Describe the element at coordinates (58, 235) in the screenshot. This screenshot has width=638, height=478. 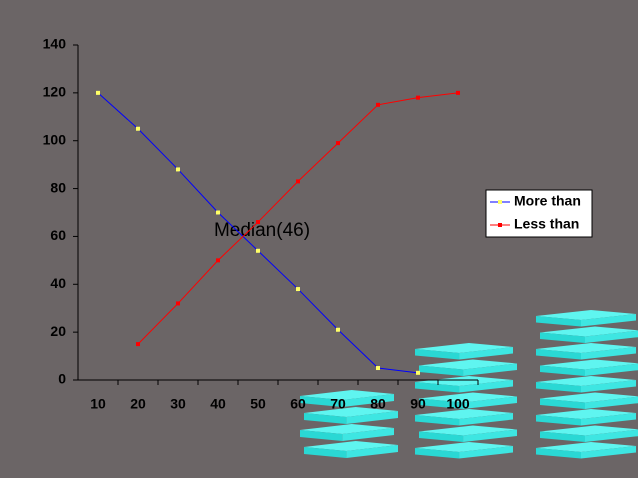
I see `y-tick-label: 60` at that location.